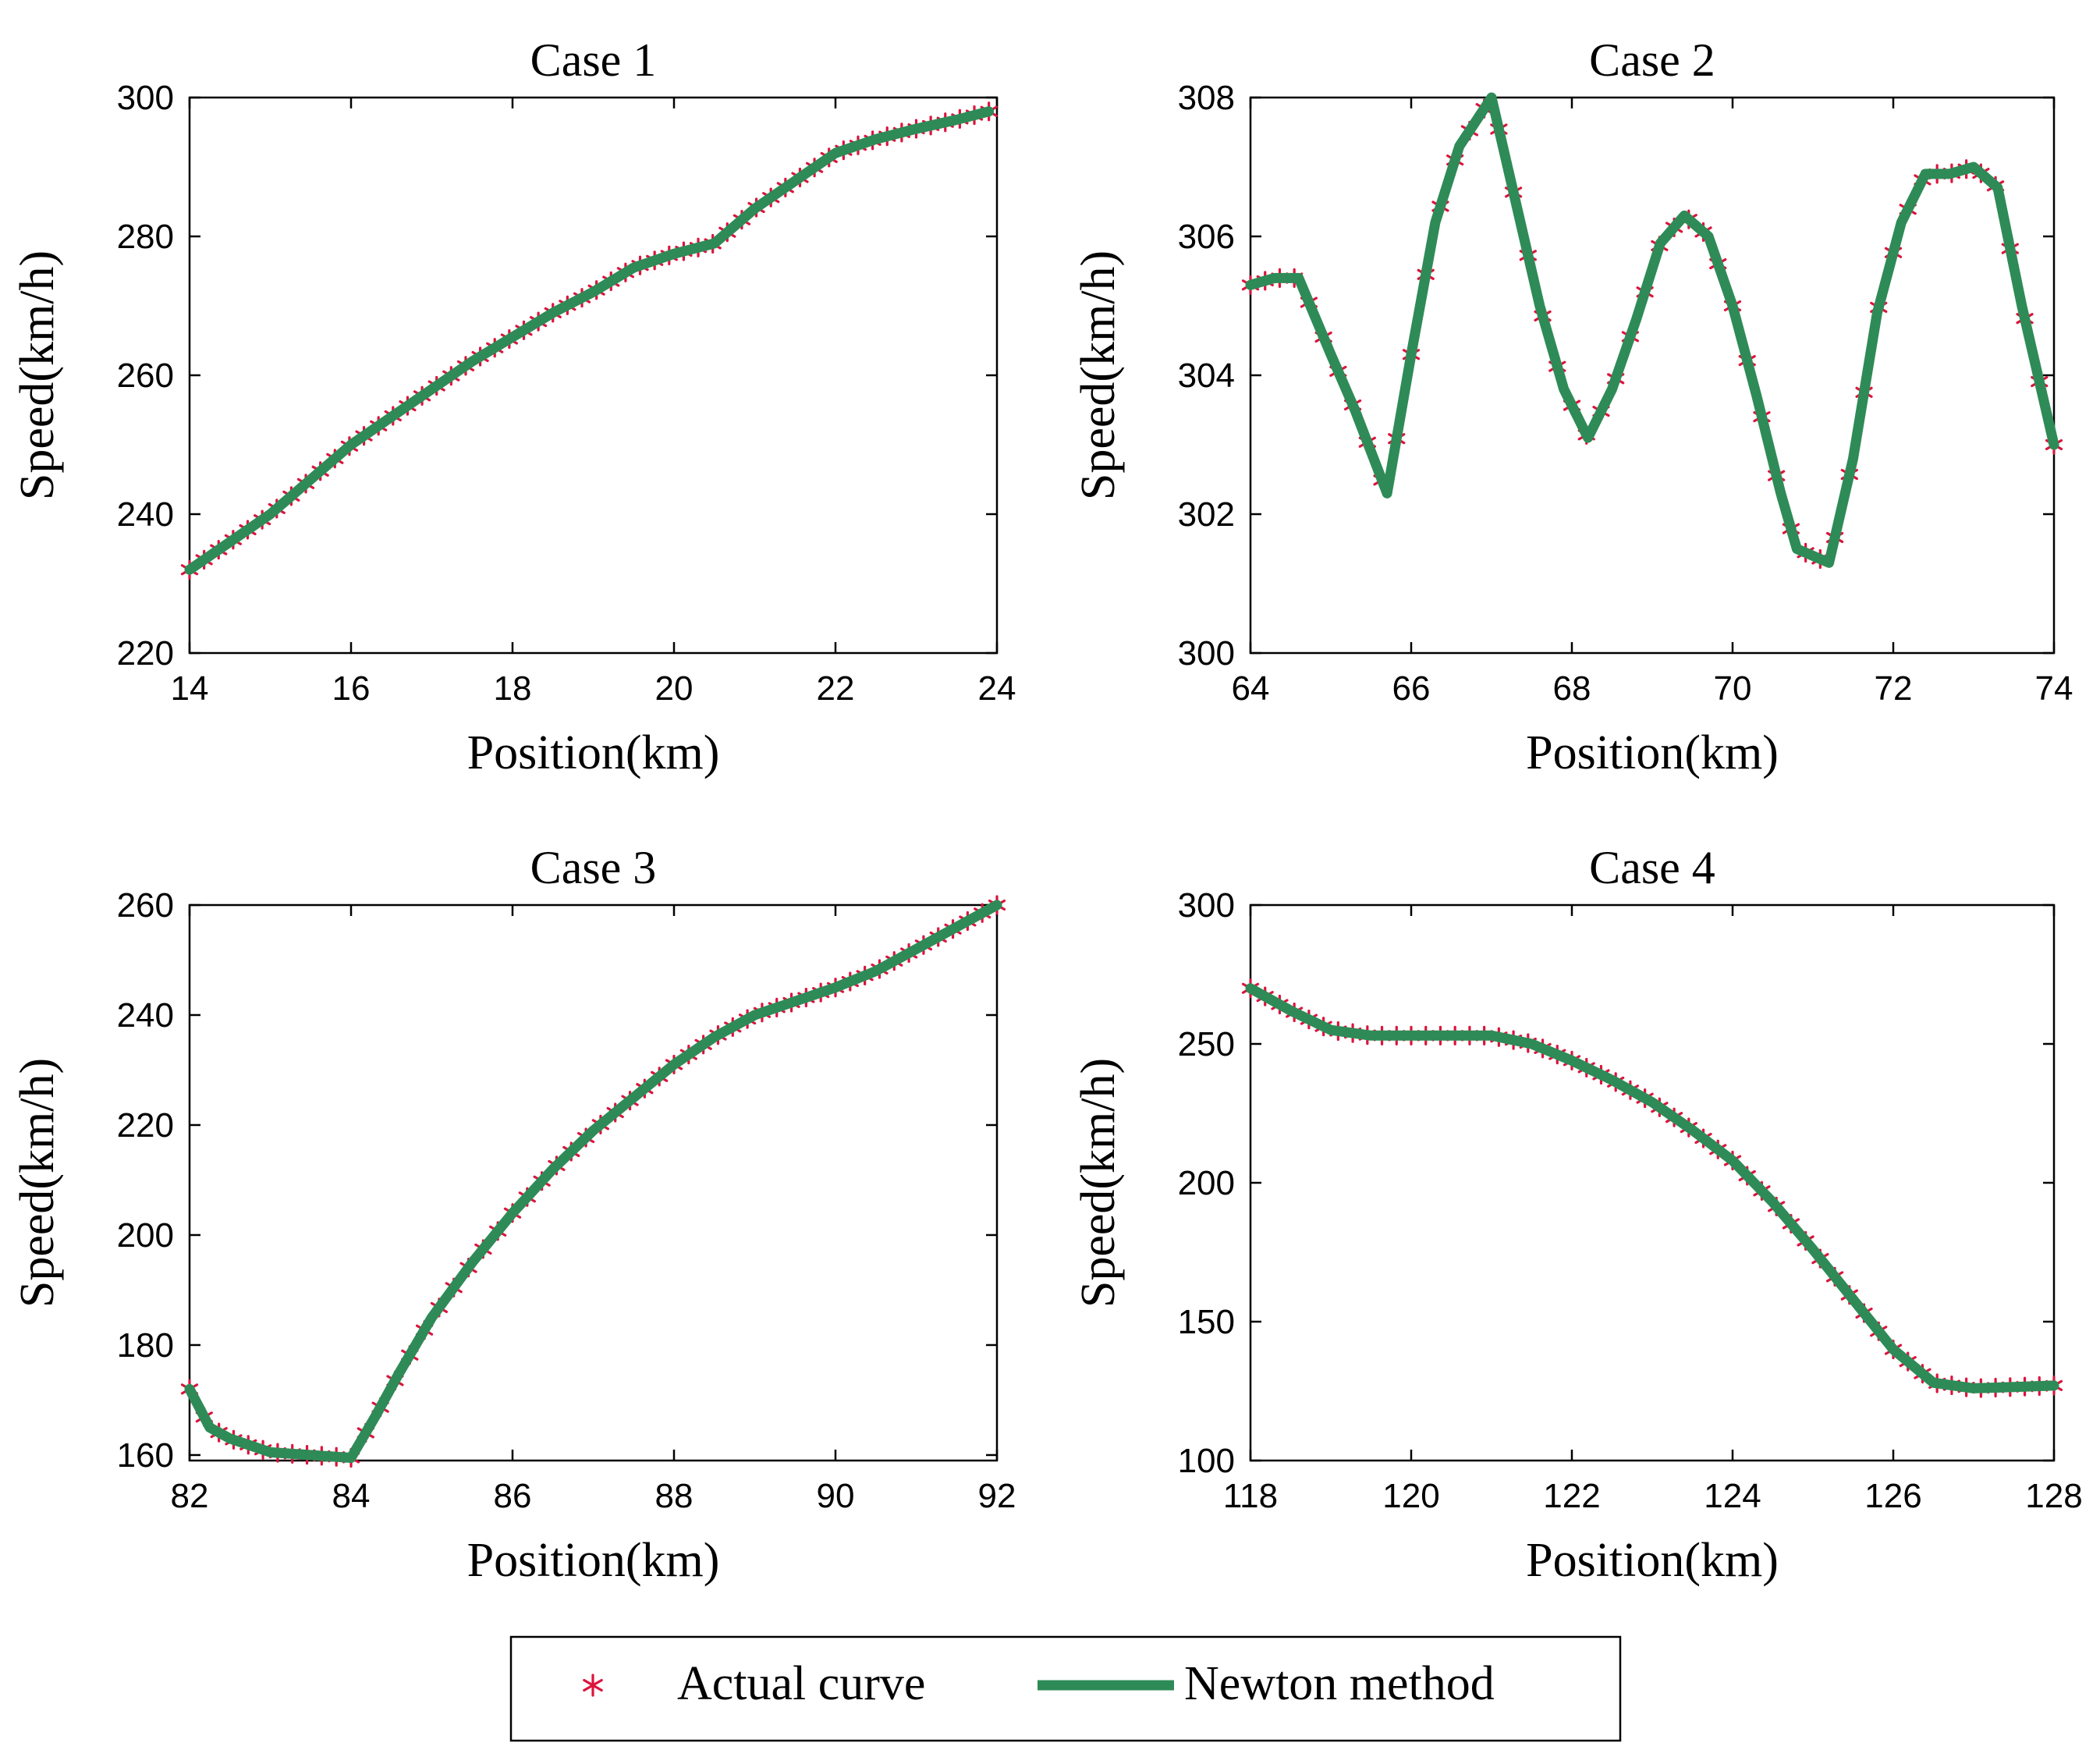  Describe the element at coordinates (351, 689) in the screenshot. I see `x-tick-label: 16` at that location.